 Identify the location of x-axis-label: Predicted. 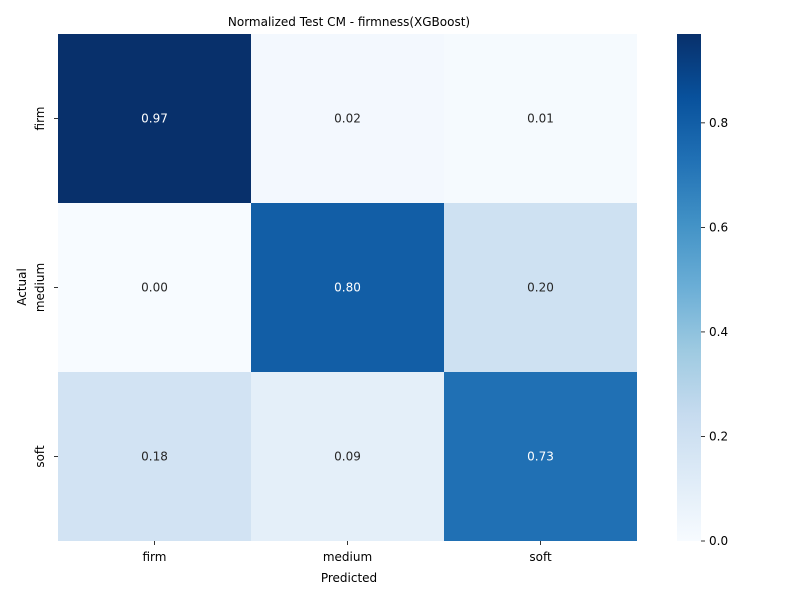
(349, 578).